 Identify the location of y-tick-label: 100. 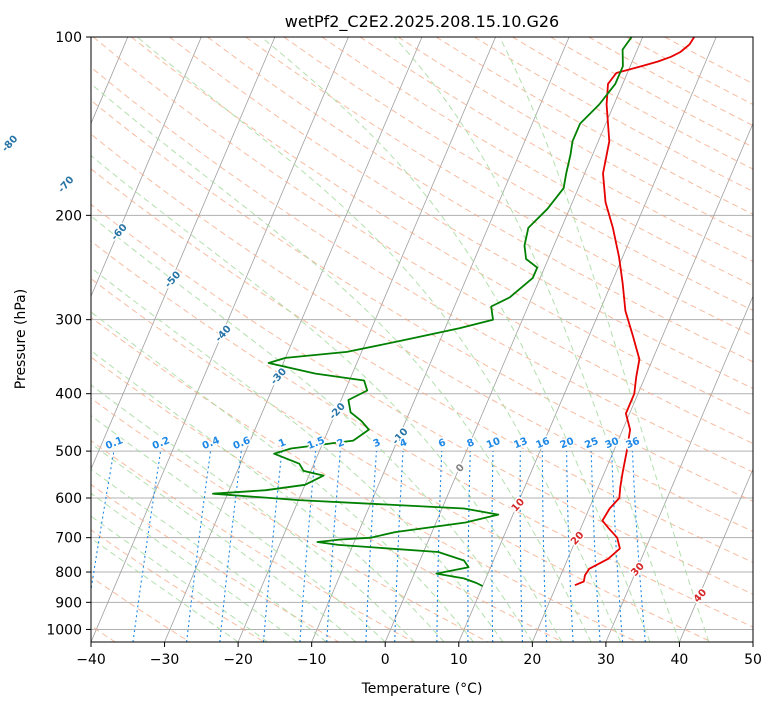
(68, 38).